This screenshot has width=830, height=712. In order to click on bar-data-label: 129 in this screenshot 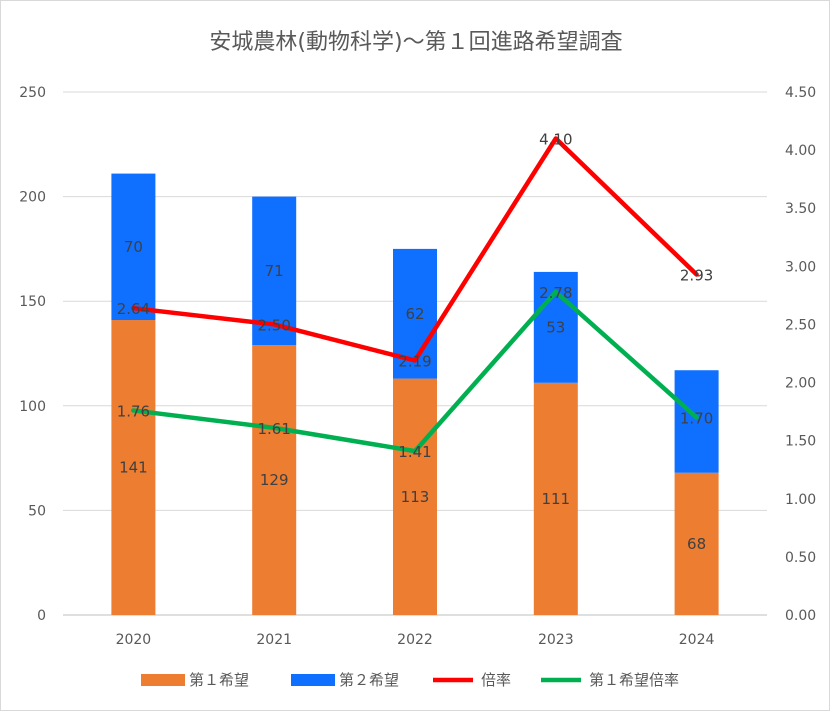, I will do `click(274, 480)`.